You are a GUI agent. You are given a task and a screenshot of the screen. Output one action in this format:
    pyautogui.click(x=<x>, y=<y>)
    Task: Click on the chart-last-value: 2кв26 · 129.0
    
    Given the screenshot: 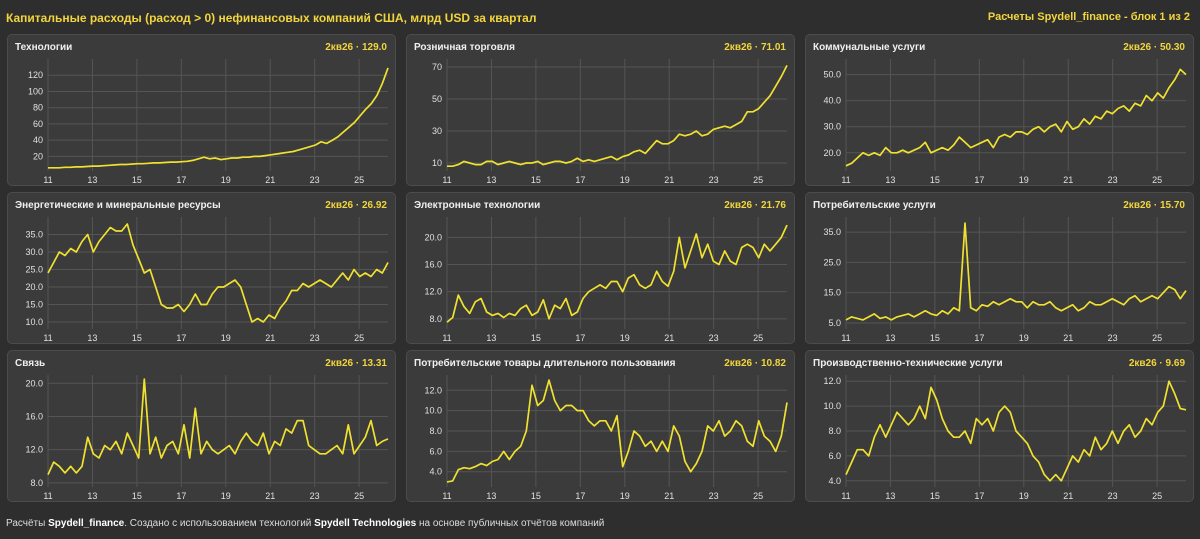 What is the action you would take?
    pyautogui.click(x=356, y=47)
    